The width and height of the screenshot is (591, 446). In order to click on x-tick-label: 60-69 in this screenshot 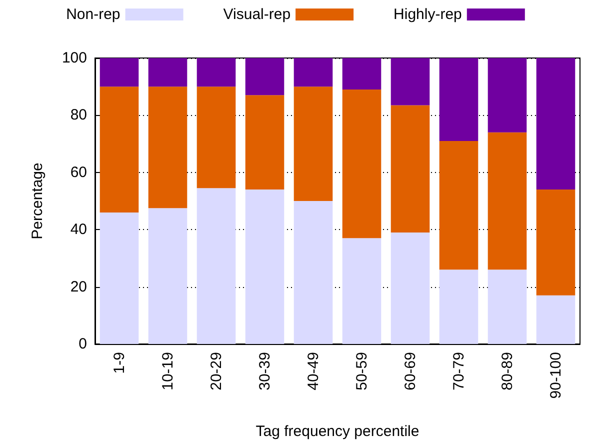, I will do `click(410, 371)`.